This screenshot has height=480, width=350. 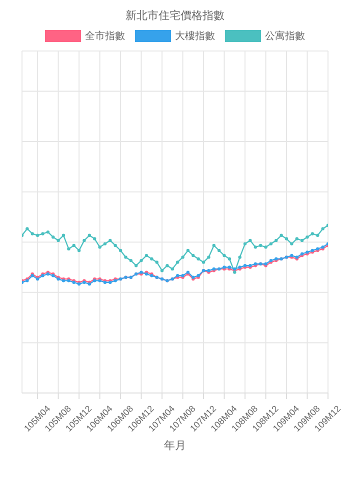 I want to click on legend-label: 大樓指數, so click(x=195, y=36).